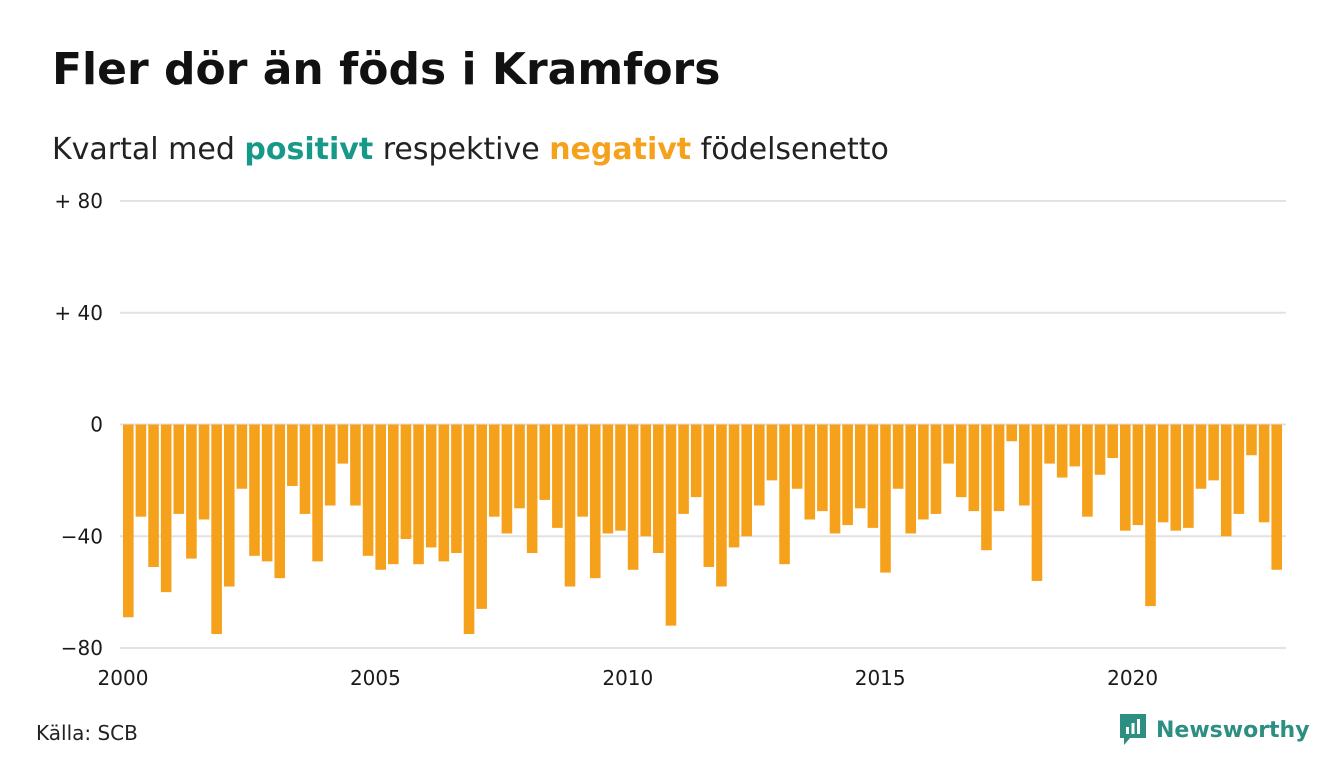  I want to click on x-axis-labels: 2000 2005 2010 2015 2020, so click(628, 678).